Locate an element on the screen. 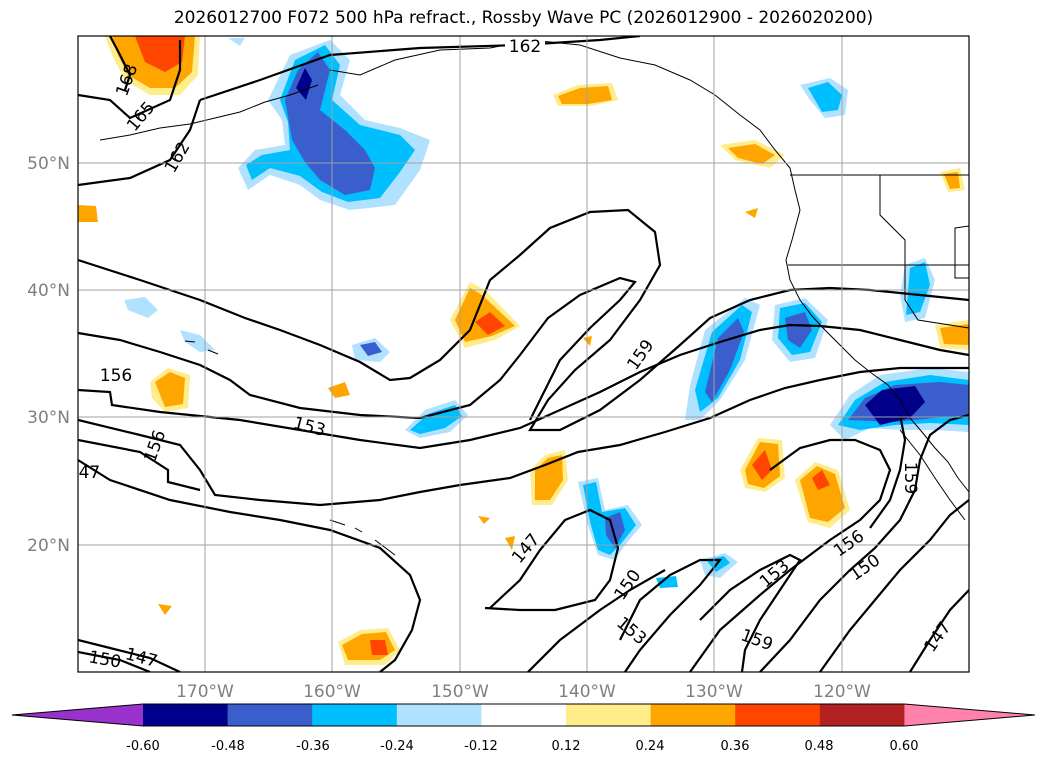 The height and width of the screenshot is (765, 1047). lon-label: 170°W is located at coordinates (205, 692).